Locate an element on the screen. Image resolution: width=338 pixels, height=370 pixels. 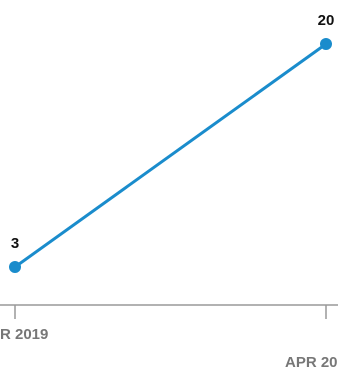
x-tick-labels: R 2019 APR 20 is located at coordinates (169, 348).